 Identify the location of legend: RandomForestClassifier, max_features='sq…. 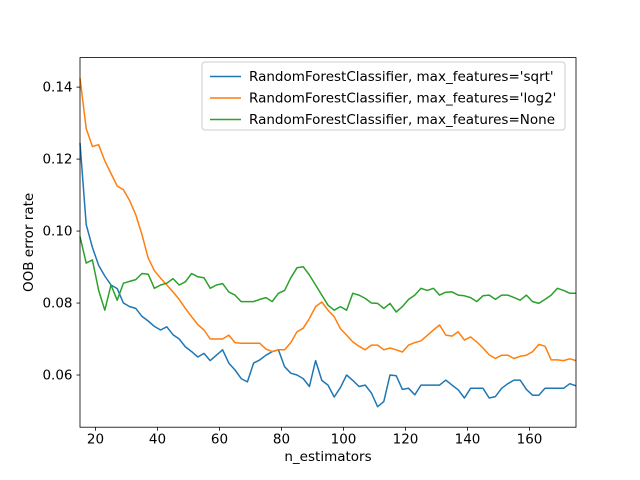
(383, 96).